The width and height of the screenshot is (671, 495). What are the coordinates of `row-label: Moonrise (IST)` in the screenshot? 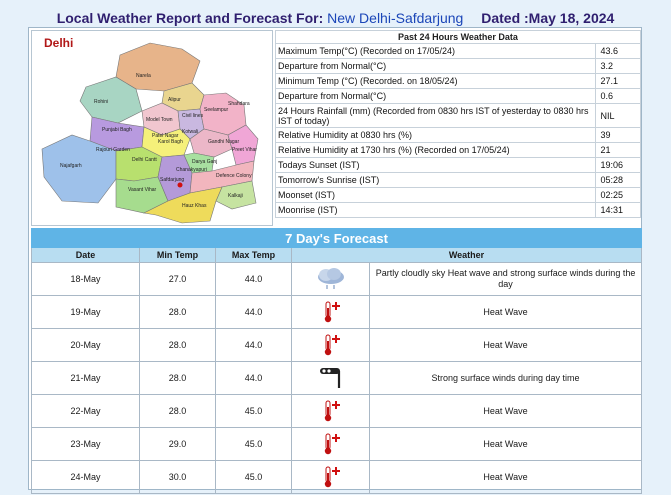 It's located at (435, 210).